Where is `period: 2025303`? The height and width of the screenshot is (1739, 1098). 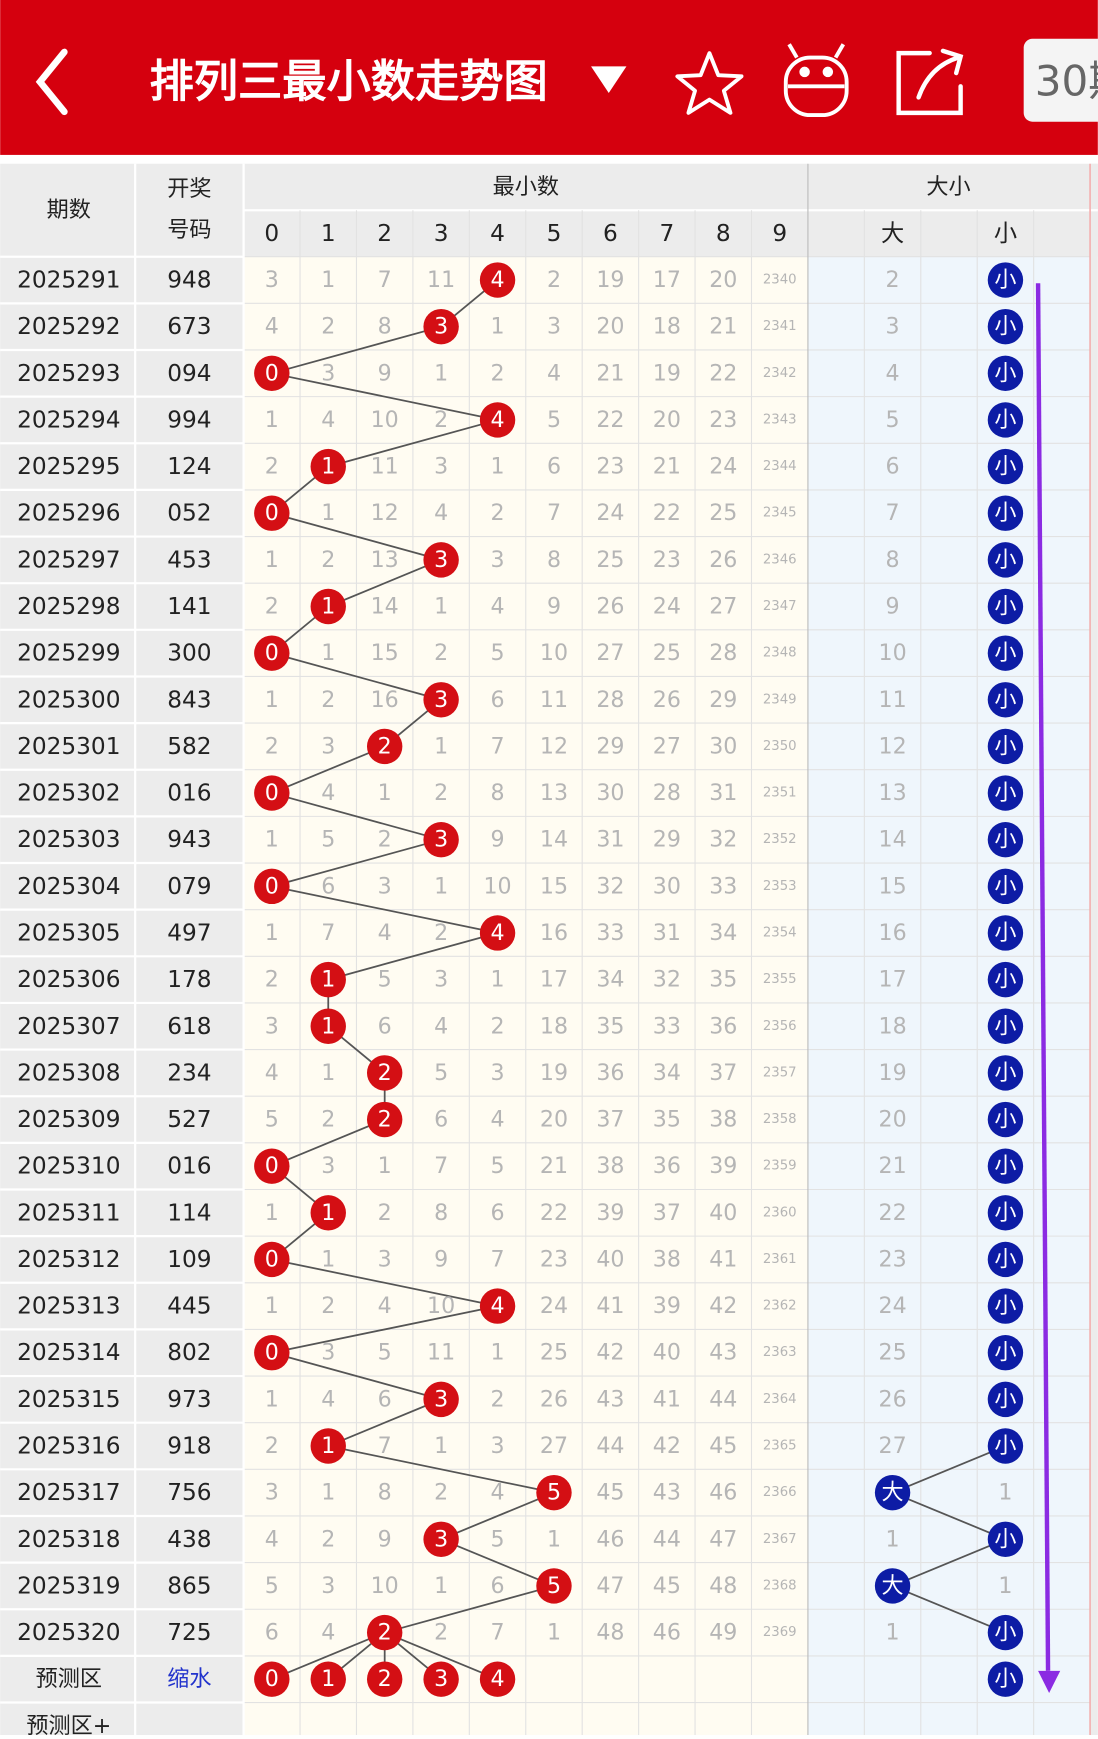
period: 2025303 is located at coordinates (68, 839).